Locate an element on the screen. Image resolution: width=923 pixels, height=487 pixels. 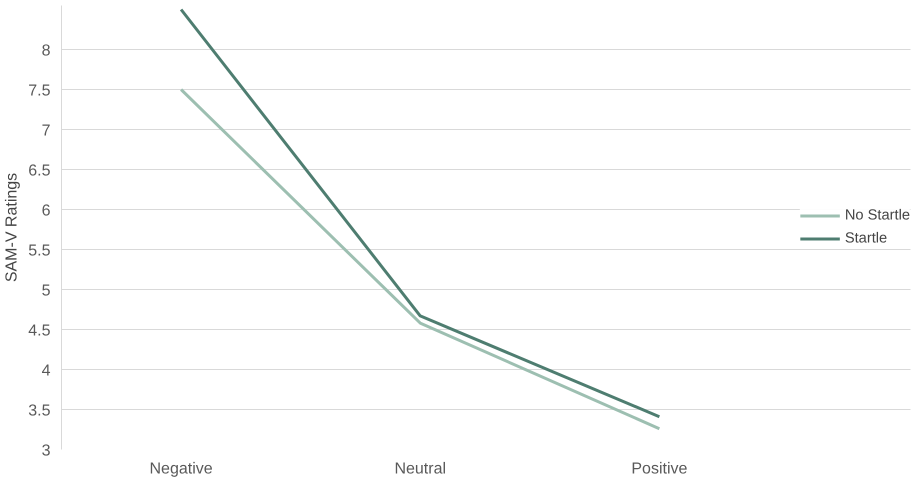
y-tick-label: 4.5 is located at coordinates (39, 331).